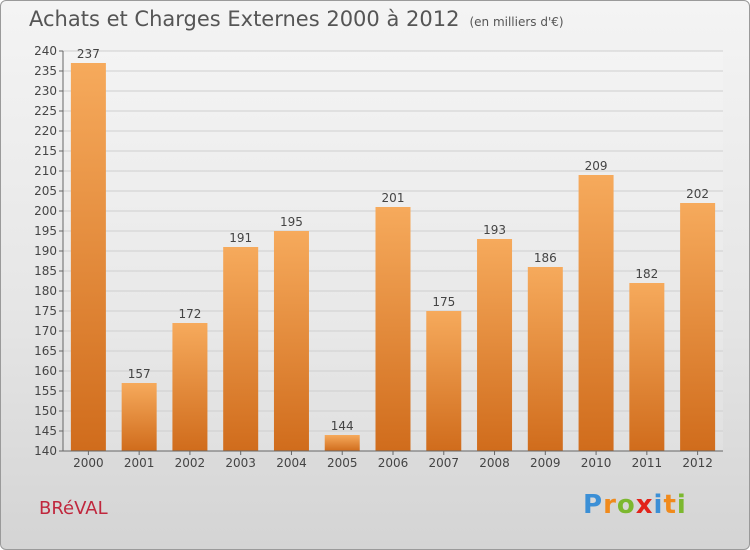  What do you see at coordinates (139, 463) in the screenshot?
I see `x-tick-label: 2001` at bounding box center [139, 463].